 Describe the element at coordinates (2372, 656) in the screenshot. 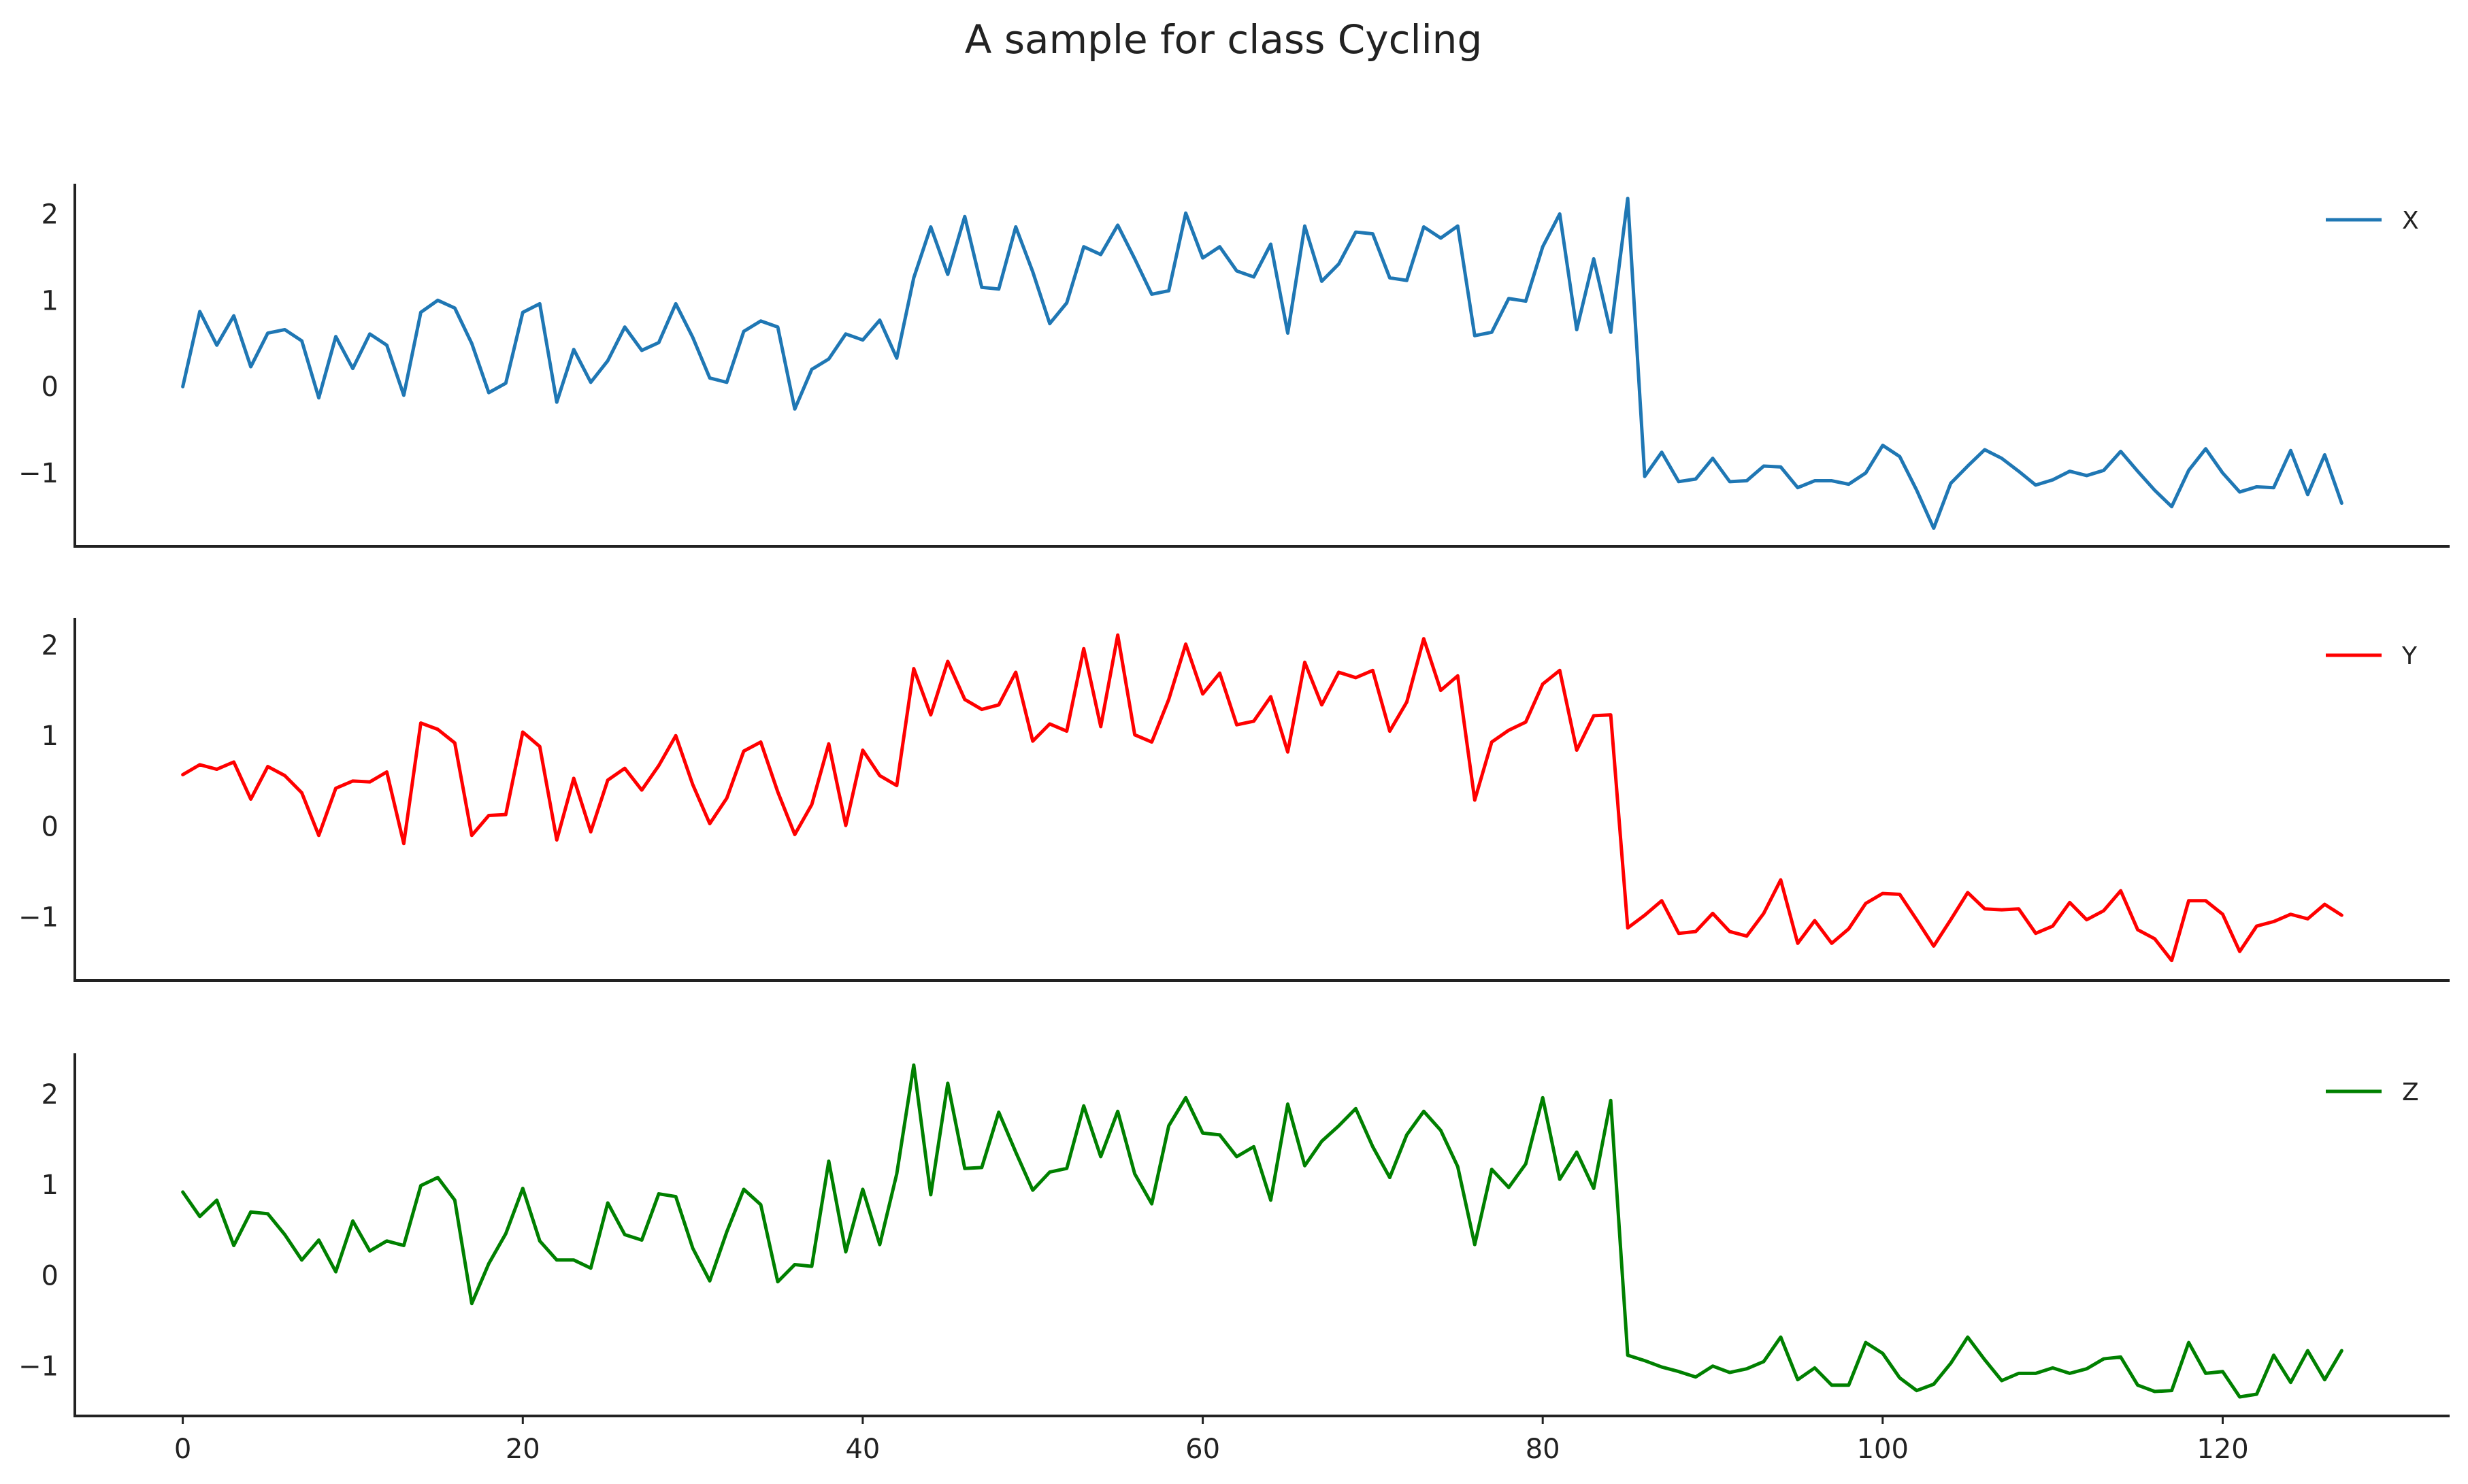

I see `legend: Y` at that location.